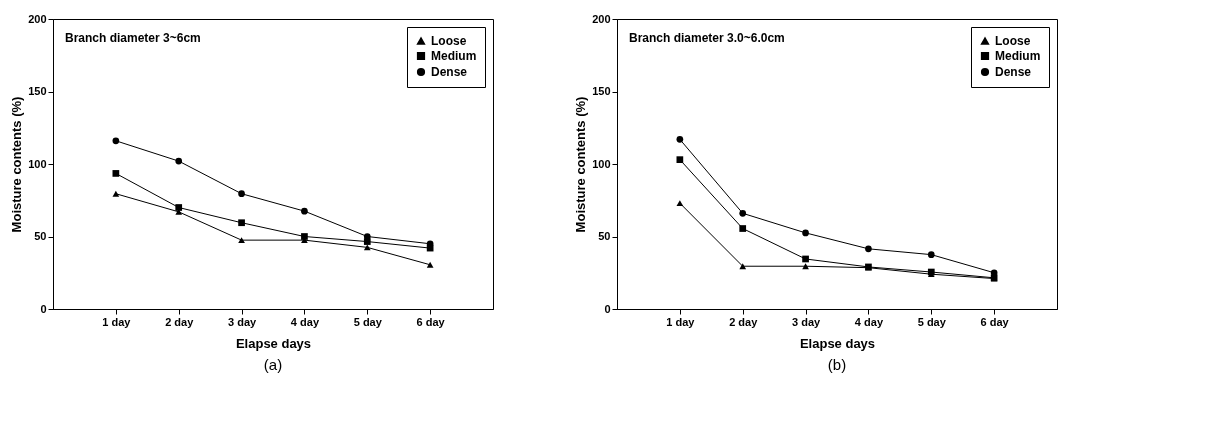 This screenshot has height=422, width=1211. What do you see at coordinates (273, 364) in the screenshot?
I see `text: (a)` at bounding box center [273, 364].